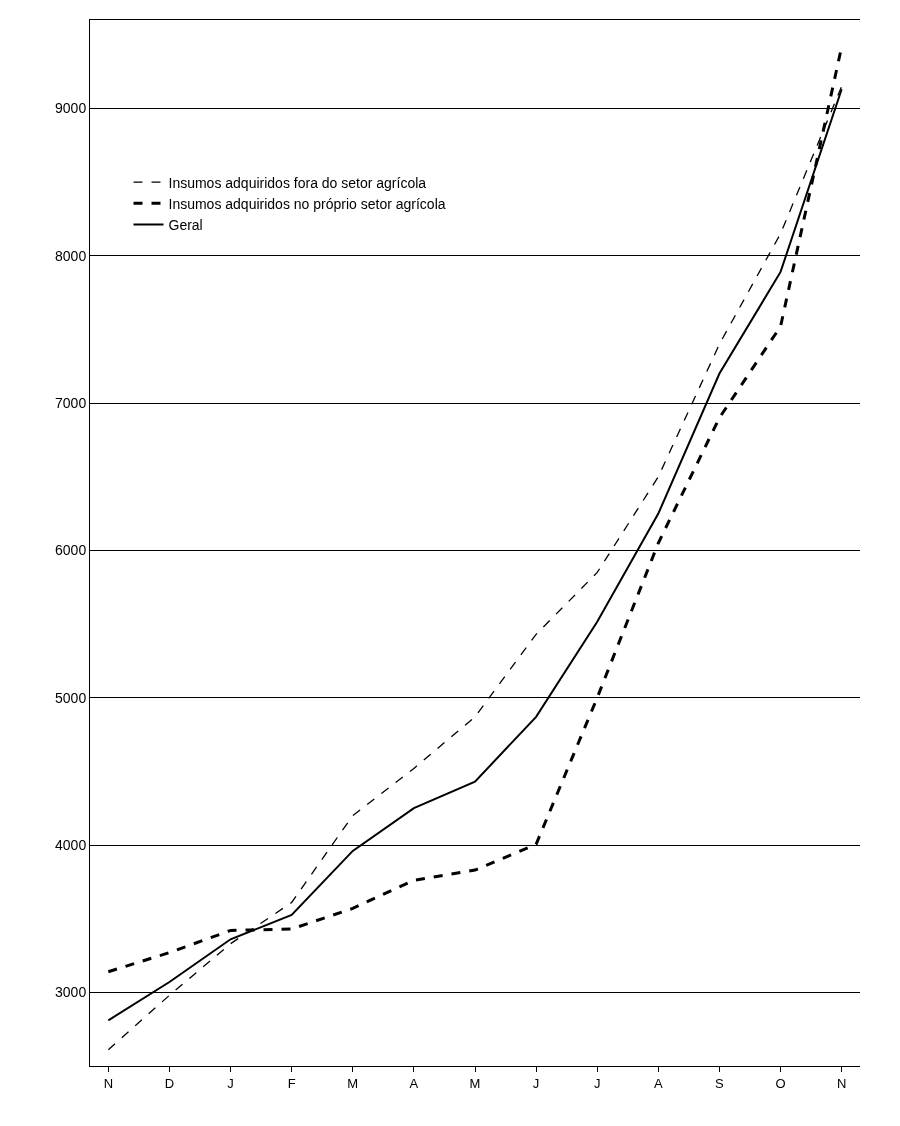 Image resolution: width=900 pixels, height=1126 pixels. Describe the element at coordinates (71, 844) in the screenshot. I see `y-tick-label: 4000` at that location.